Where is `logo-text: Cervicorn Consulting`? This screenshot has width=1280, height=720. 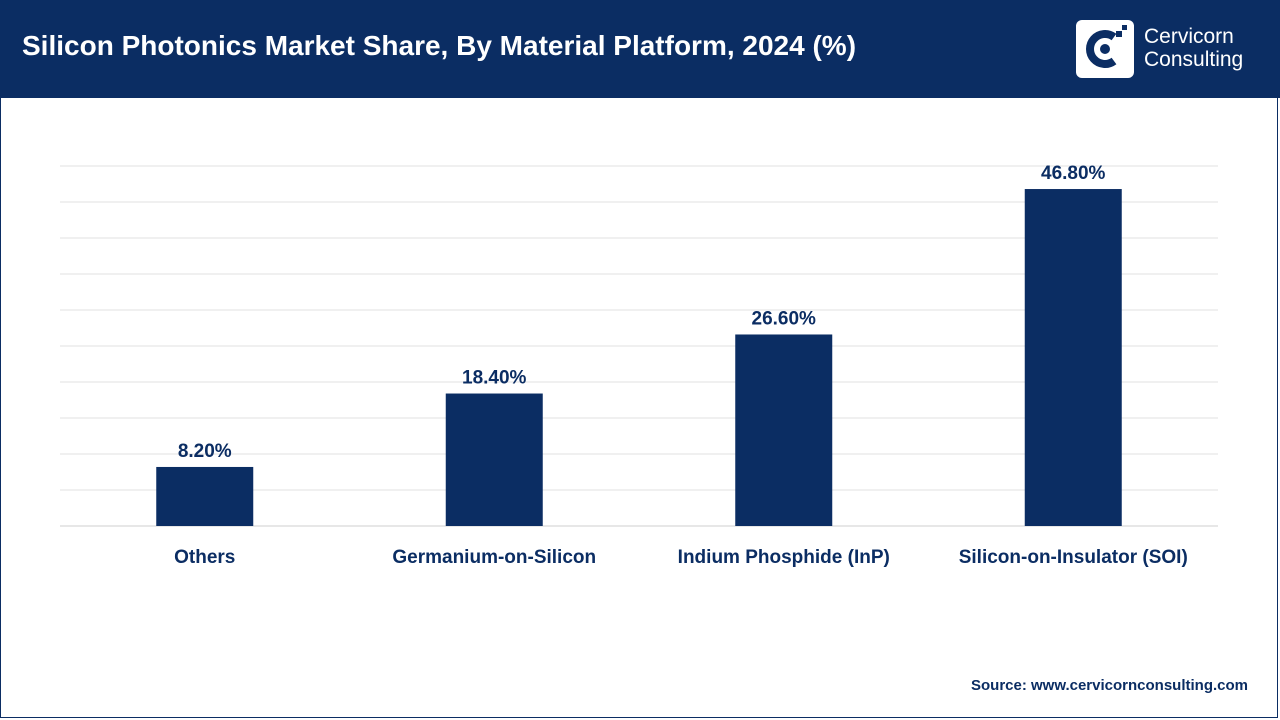 logo-text: Cervicorn Consulting is located at coordinates (1193, 48).